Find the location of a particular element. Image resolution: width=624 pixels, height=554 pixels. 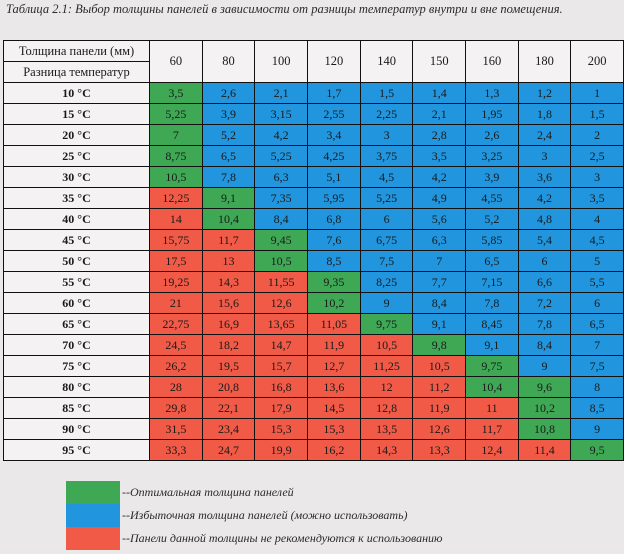

table-cell: 31,5 is located at coordinates (176, 429).